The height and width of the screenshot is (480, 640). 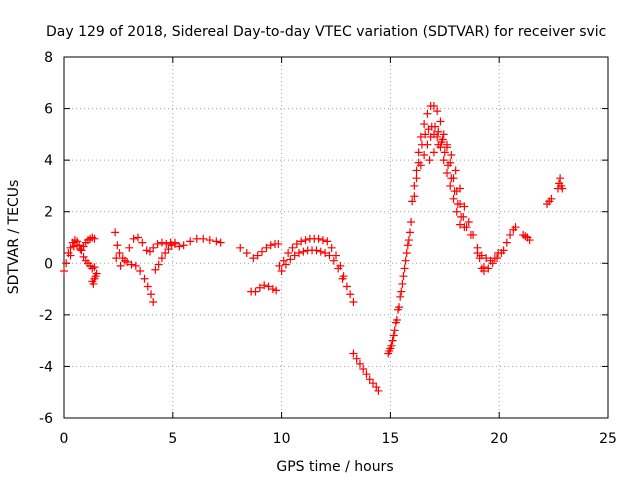 What do you see at coordinates (48, 161) in the screenshot?
I see `y-tick-label: 4` at bounding box center [48, 161].